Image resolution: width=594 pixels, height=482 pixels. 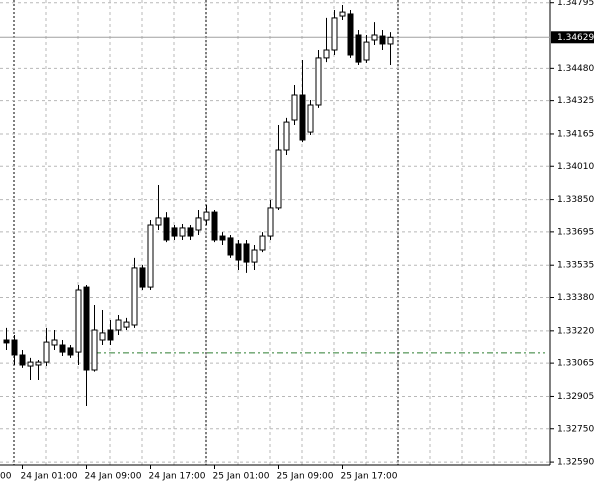 What do you see at coordinates (575, 134) in the screenshot?
I see `y-tick-label: 1.34165` at bounding box center [575, 134].